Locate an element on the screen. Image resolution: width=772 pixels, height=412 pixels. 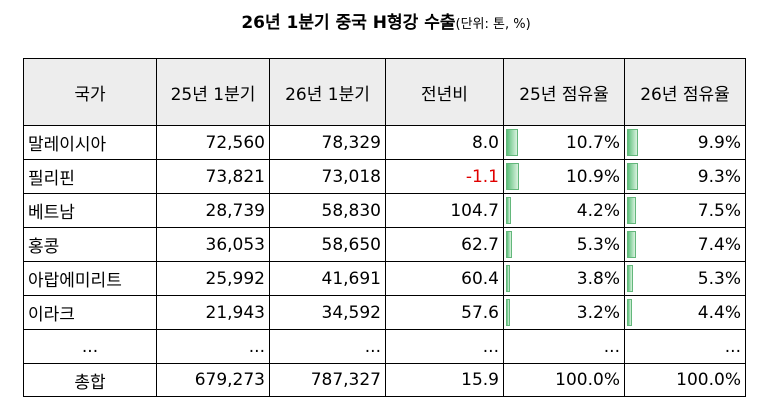
table-row: 말레이시아 72,560 78,329 8.0 10.7% 9.9% is located at coordinates (384, 142).